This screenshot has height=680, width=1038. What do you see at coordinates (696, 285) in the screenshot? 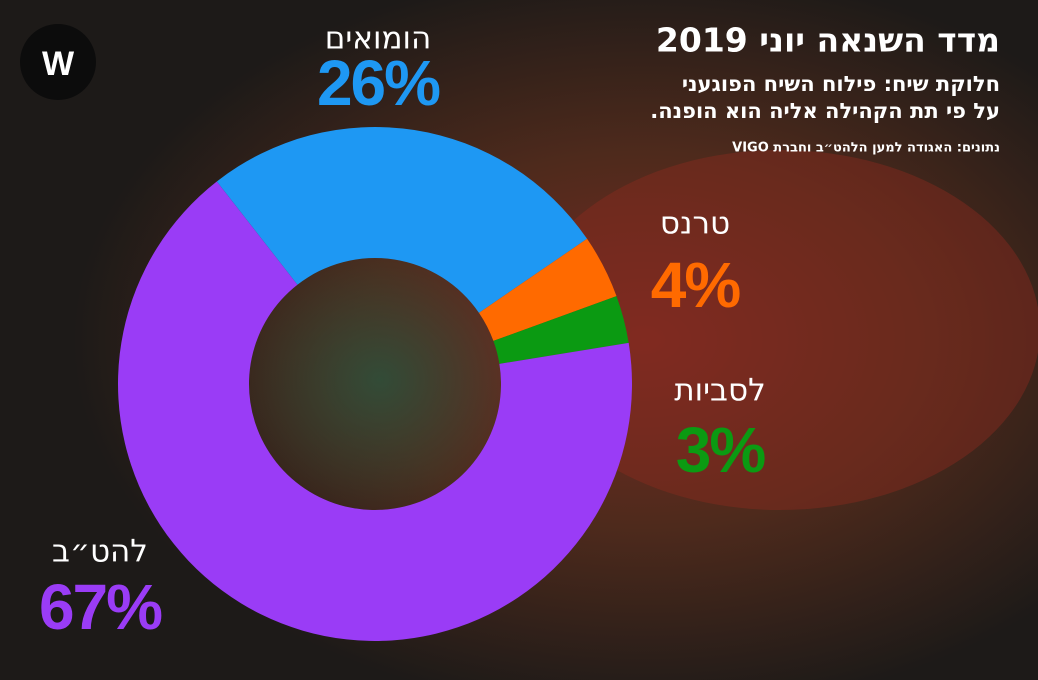
I see `value-label: 4%` at bounding box center [696, 285].